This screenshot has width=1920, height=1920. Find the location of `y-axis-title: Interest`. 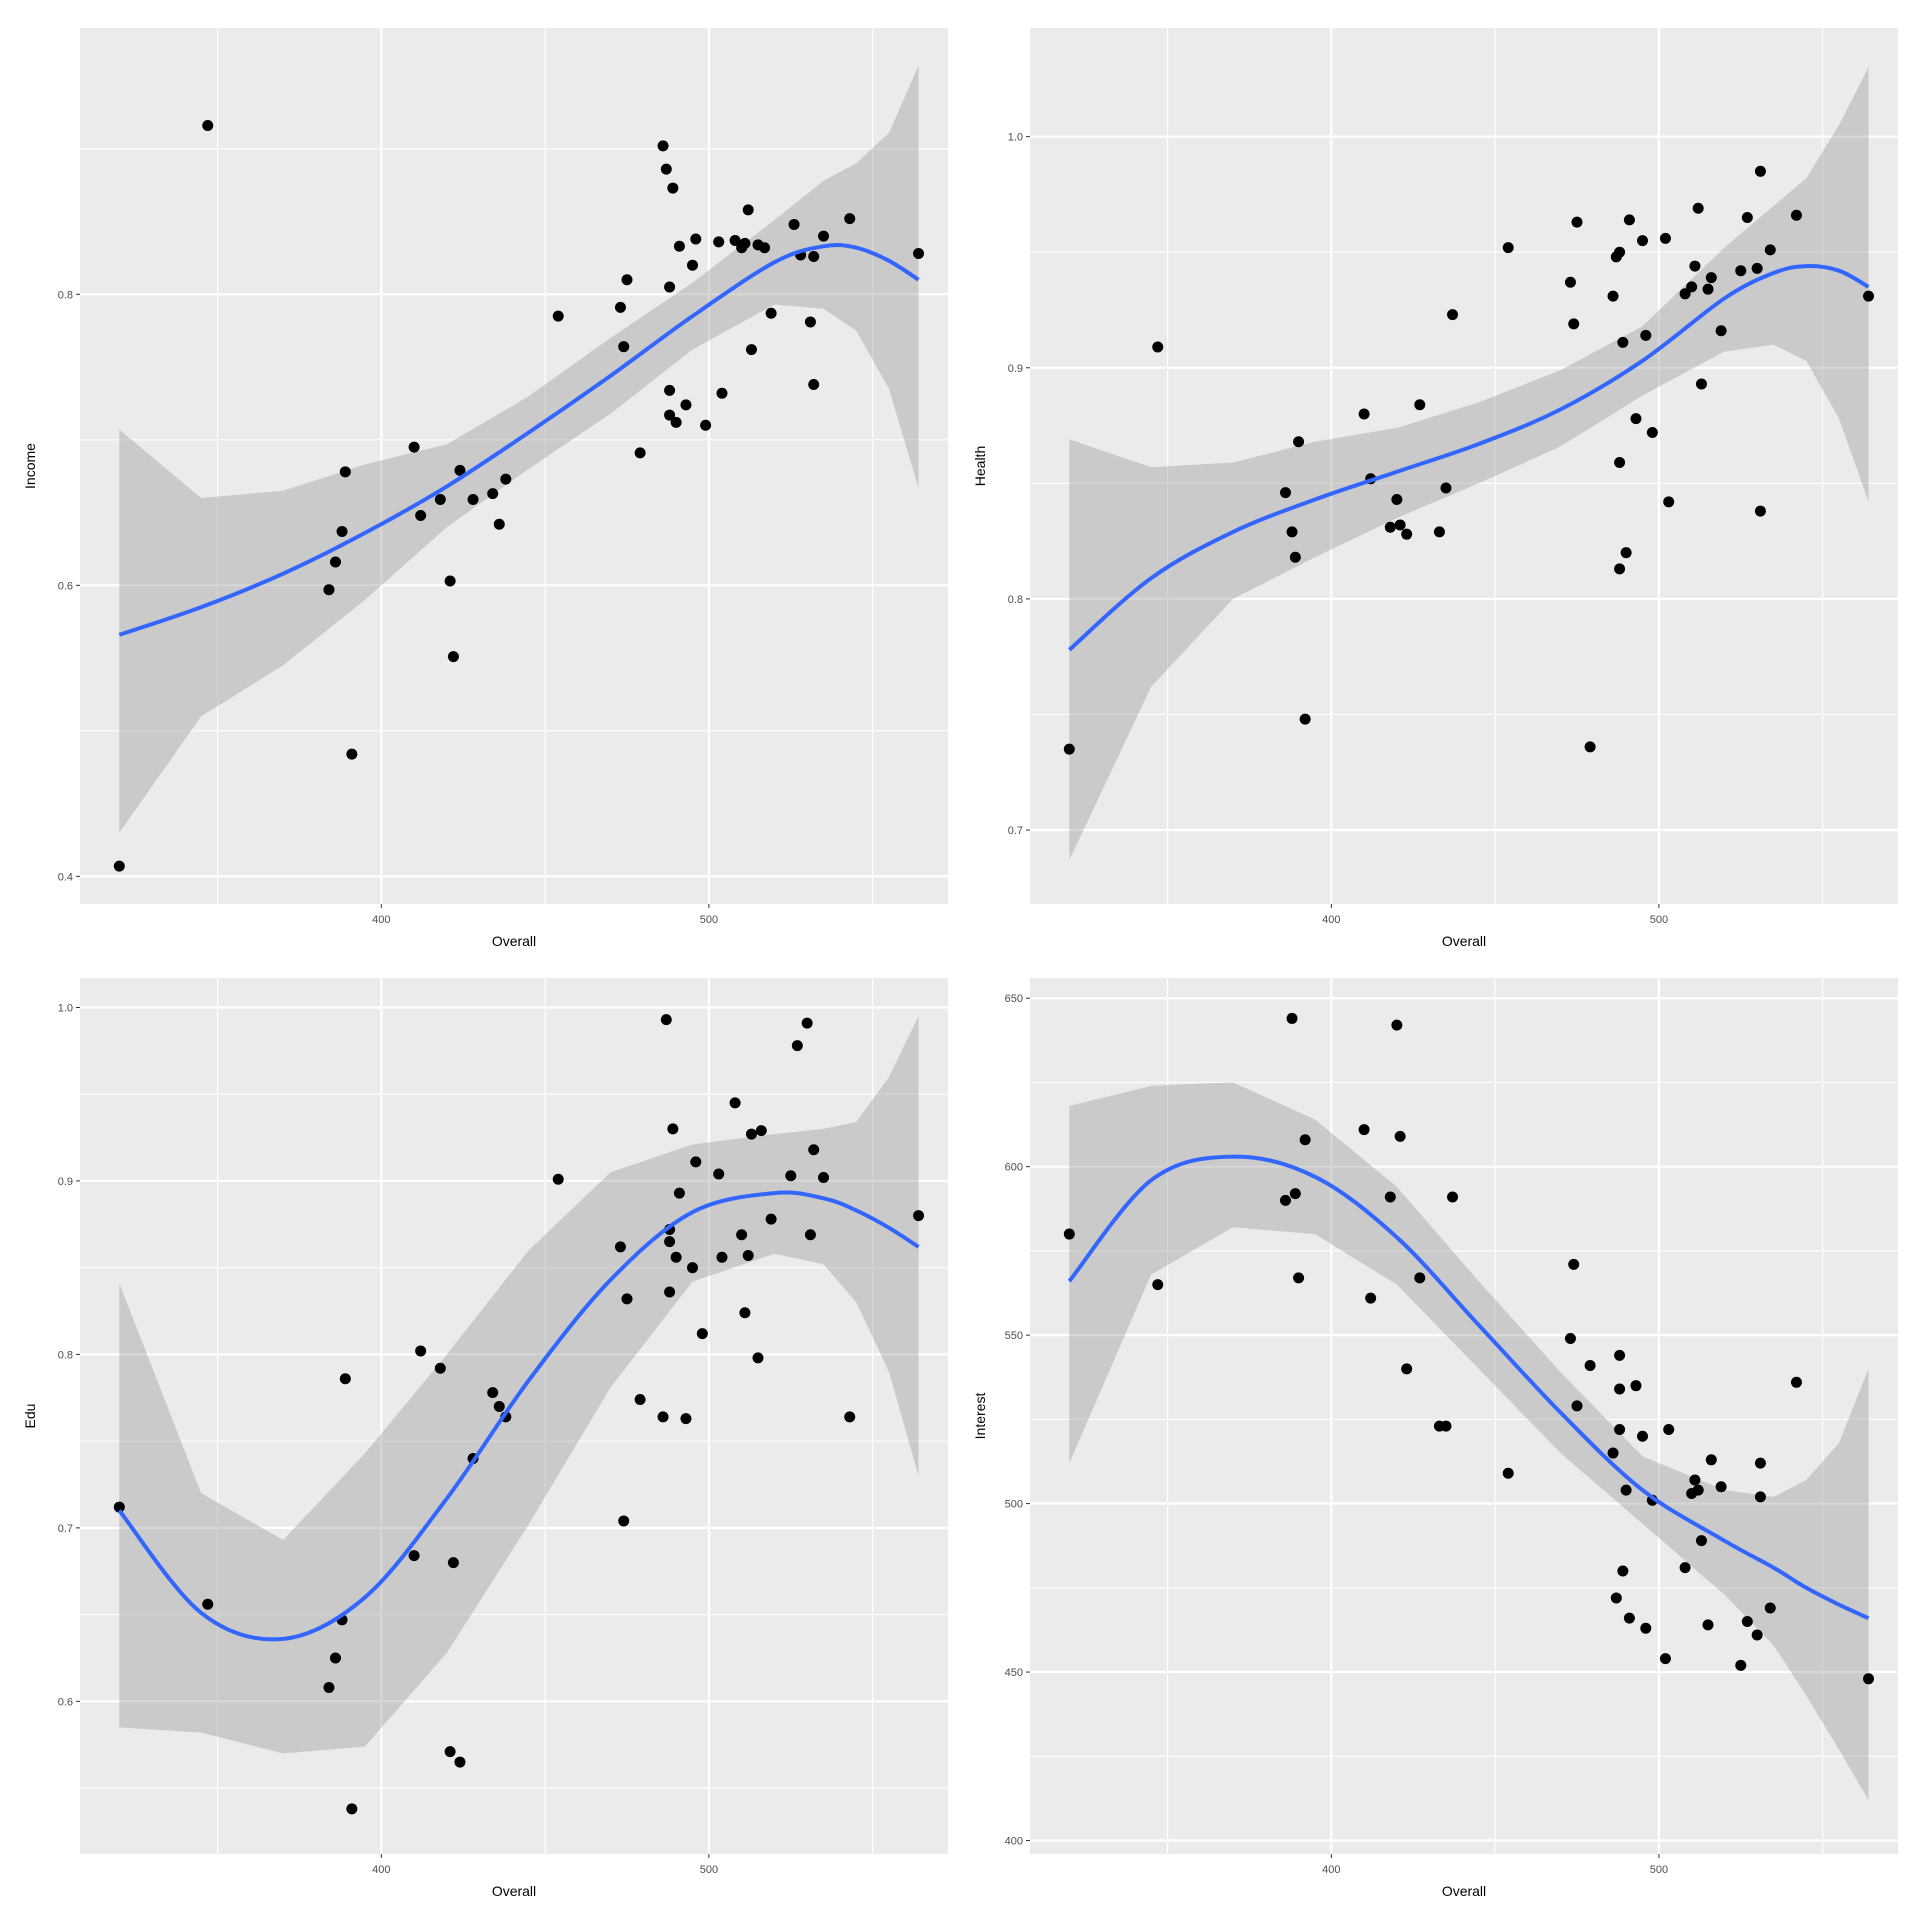

y-axis-title: Interest is located at coordinates (980, 1416).